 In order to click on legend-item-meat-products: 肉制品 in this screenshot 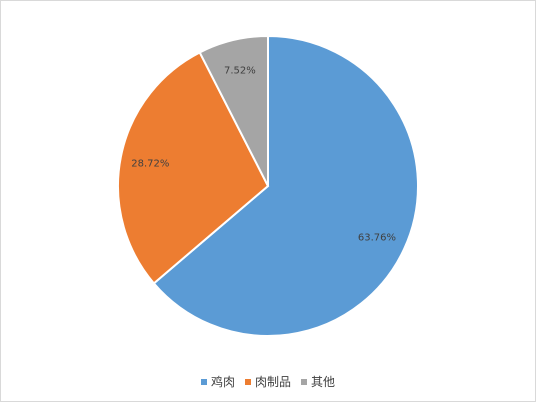, I will do `click(267, 381)`.